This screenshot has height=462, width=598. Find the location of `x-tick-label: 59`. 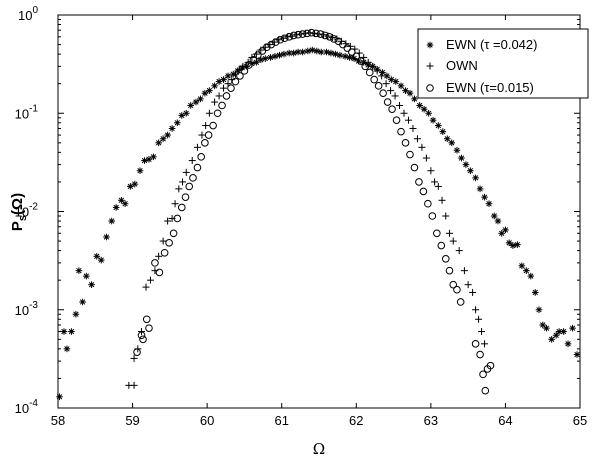

x-tick-label: 59 is located at coordinates (132, 420).